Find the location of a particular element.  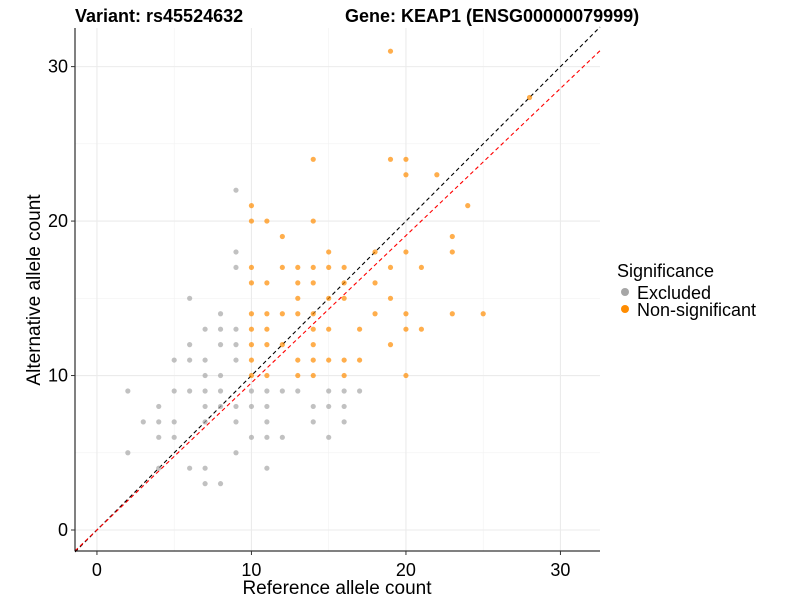

x-tick-label: 20 is located at coordinates (406, 570).